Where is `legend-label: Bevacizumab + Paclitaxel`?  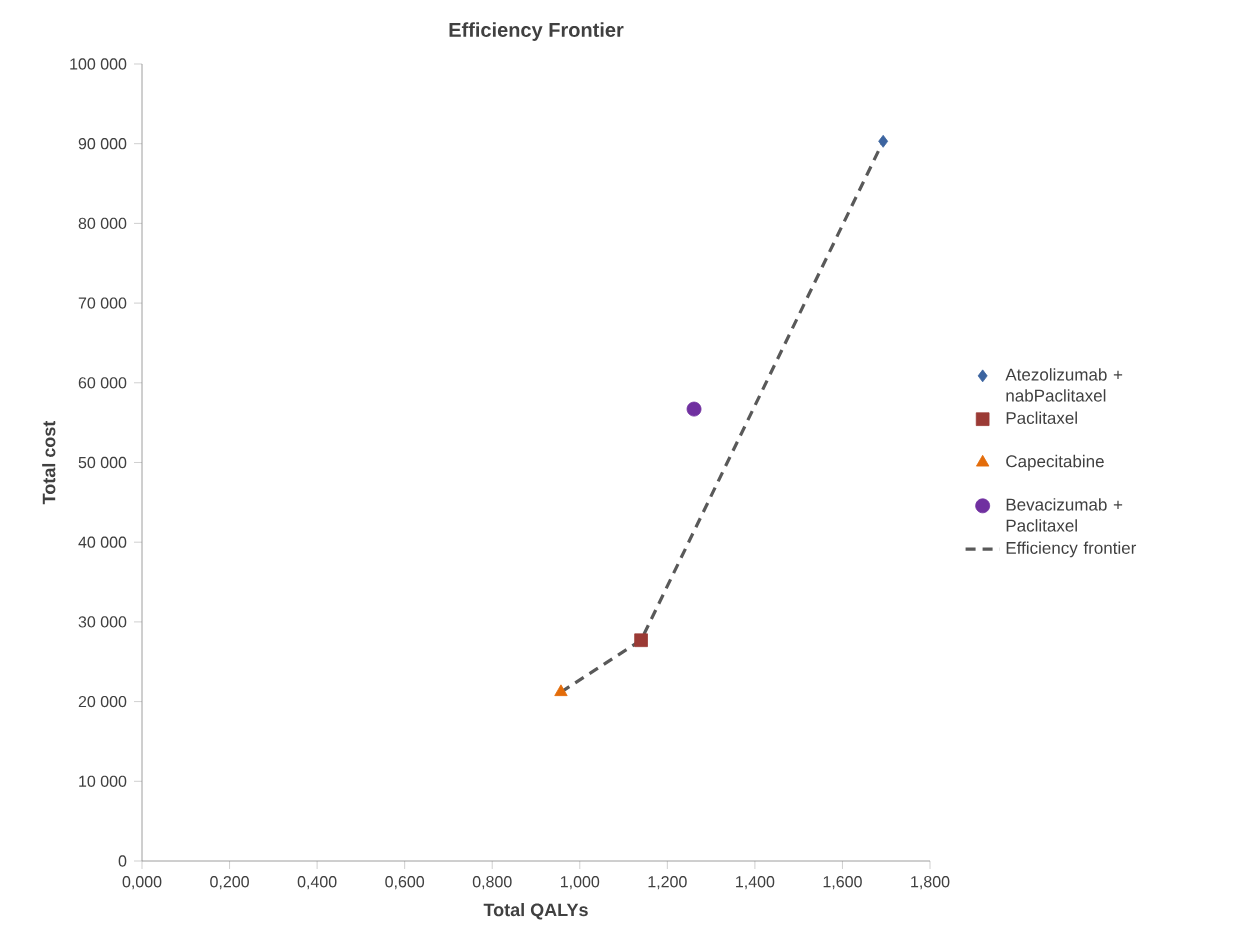 legend-label: Bevacizumab + Paclitaxel is located at coordinates (1064, 515).